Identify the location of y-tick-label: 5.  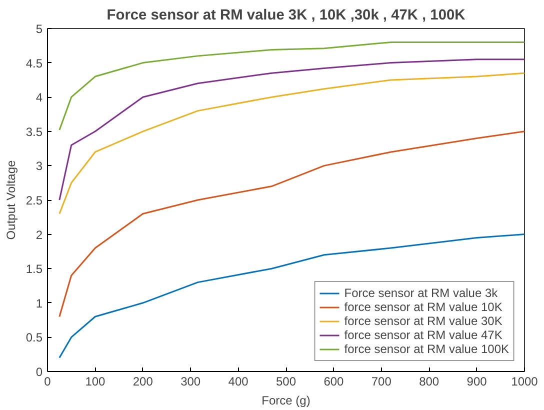
(39, 29).